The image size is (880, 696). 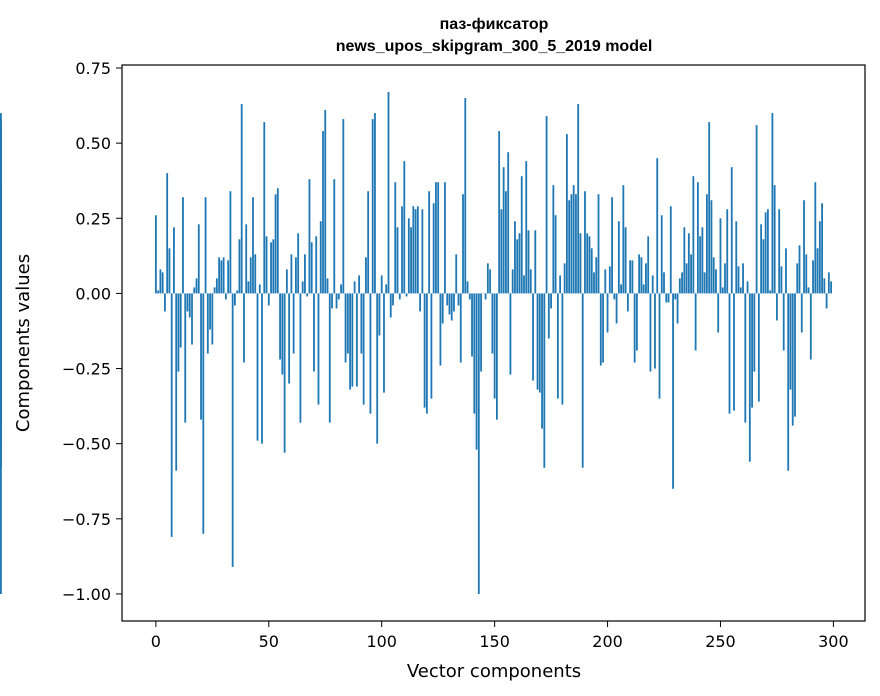 I want to click on x-tick-label: 50, so click(x=269, y=641).